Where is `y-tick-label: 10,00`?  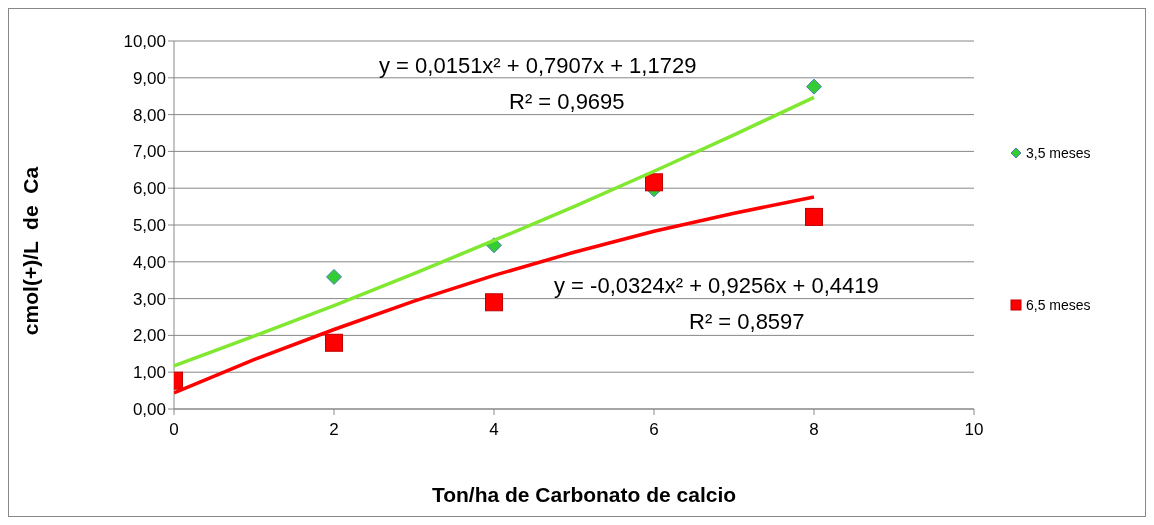 y-tick-label: 10,00 is located at coordinates (144, 42).